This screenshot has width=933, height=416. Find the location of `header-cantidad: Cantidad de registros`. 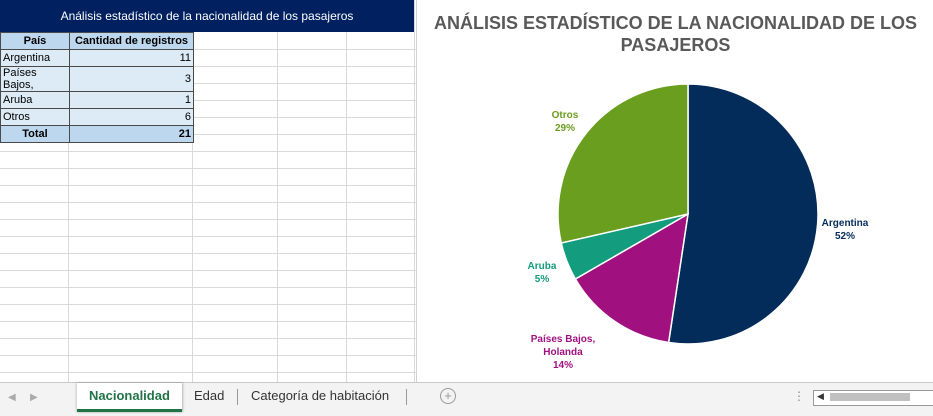

header-cantidad: Cantidad de registros is located at coordinates (131, 41).